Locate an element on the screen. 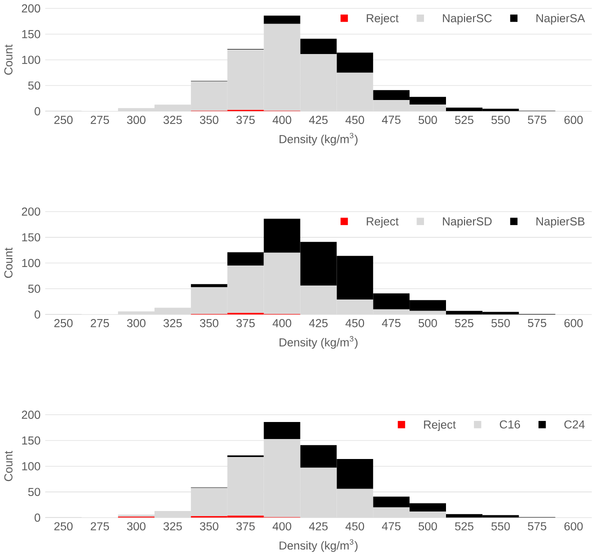 The height and width of the screenshot is (556, 592). legend-label: NapierSA is located at coordinates (561, 19).